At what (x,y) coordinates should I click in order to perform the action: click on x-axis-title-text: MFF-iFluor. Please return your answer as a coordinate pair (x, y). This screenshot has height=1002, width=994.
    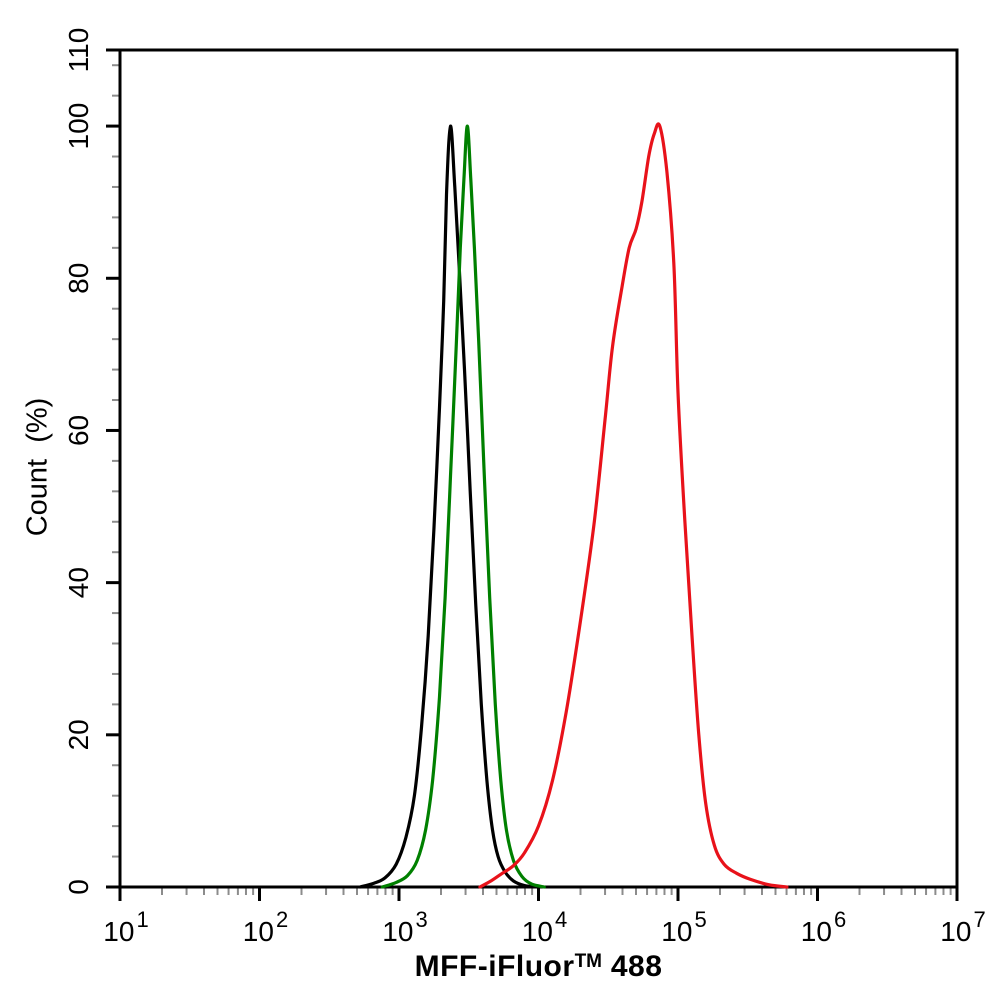
    Looking at the image, I should click on (494, 966).